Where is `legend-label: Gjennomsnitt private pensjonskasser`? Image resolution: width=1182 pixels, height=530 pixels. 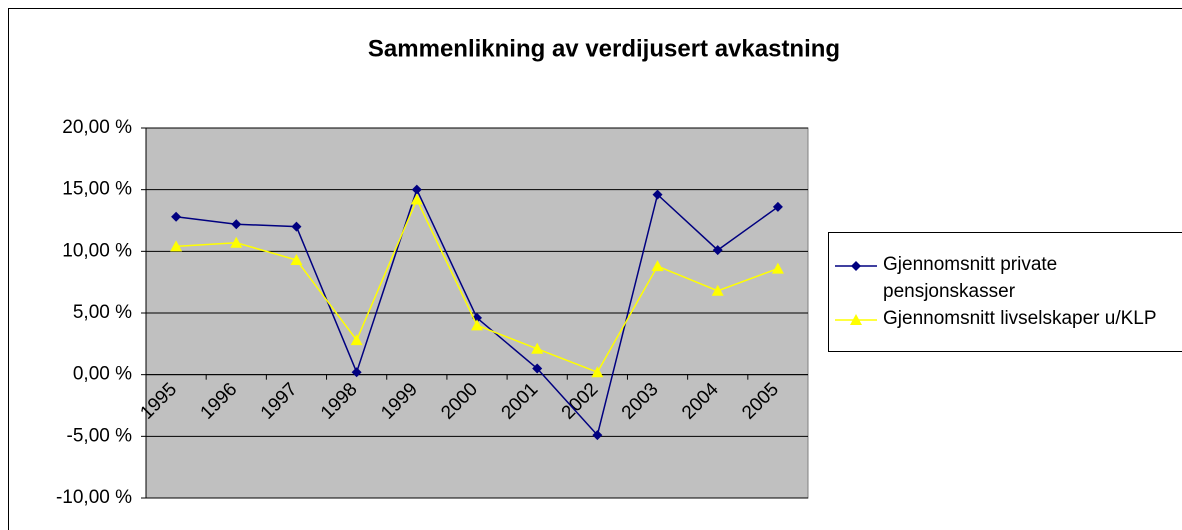
legend-label: Gjennomsnitt private pensjonskasser is located at coordinates (970, 278).